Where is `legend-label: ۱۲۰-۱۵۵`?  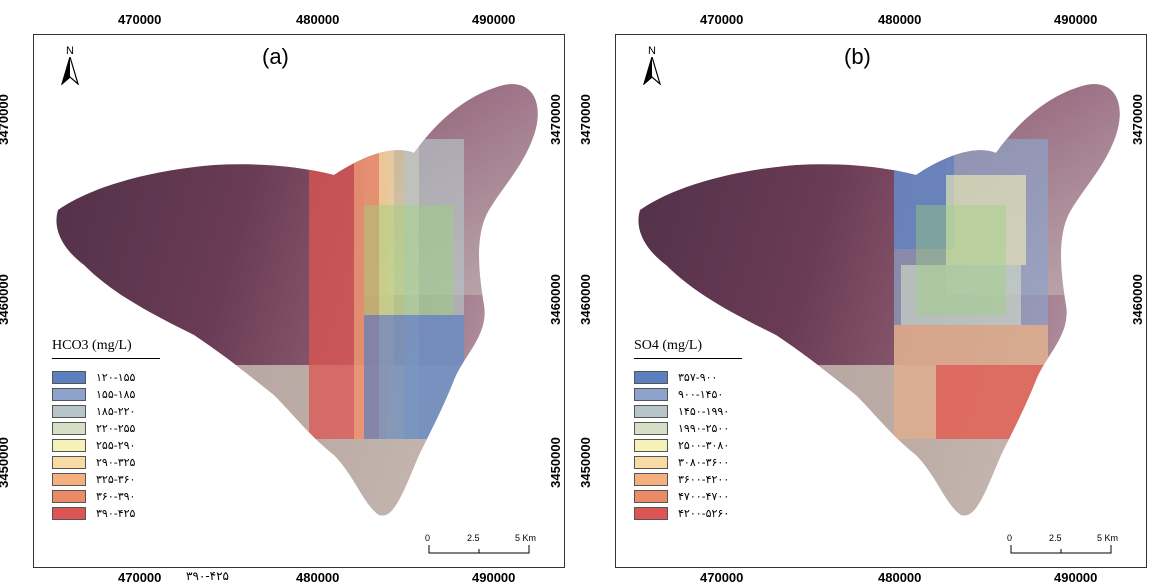 legend-label: ۱۲۰-۱۵۵ is located at coordinates (116, 377).